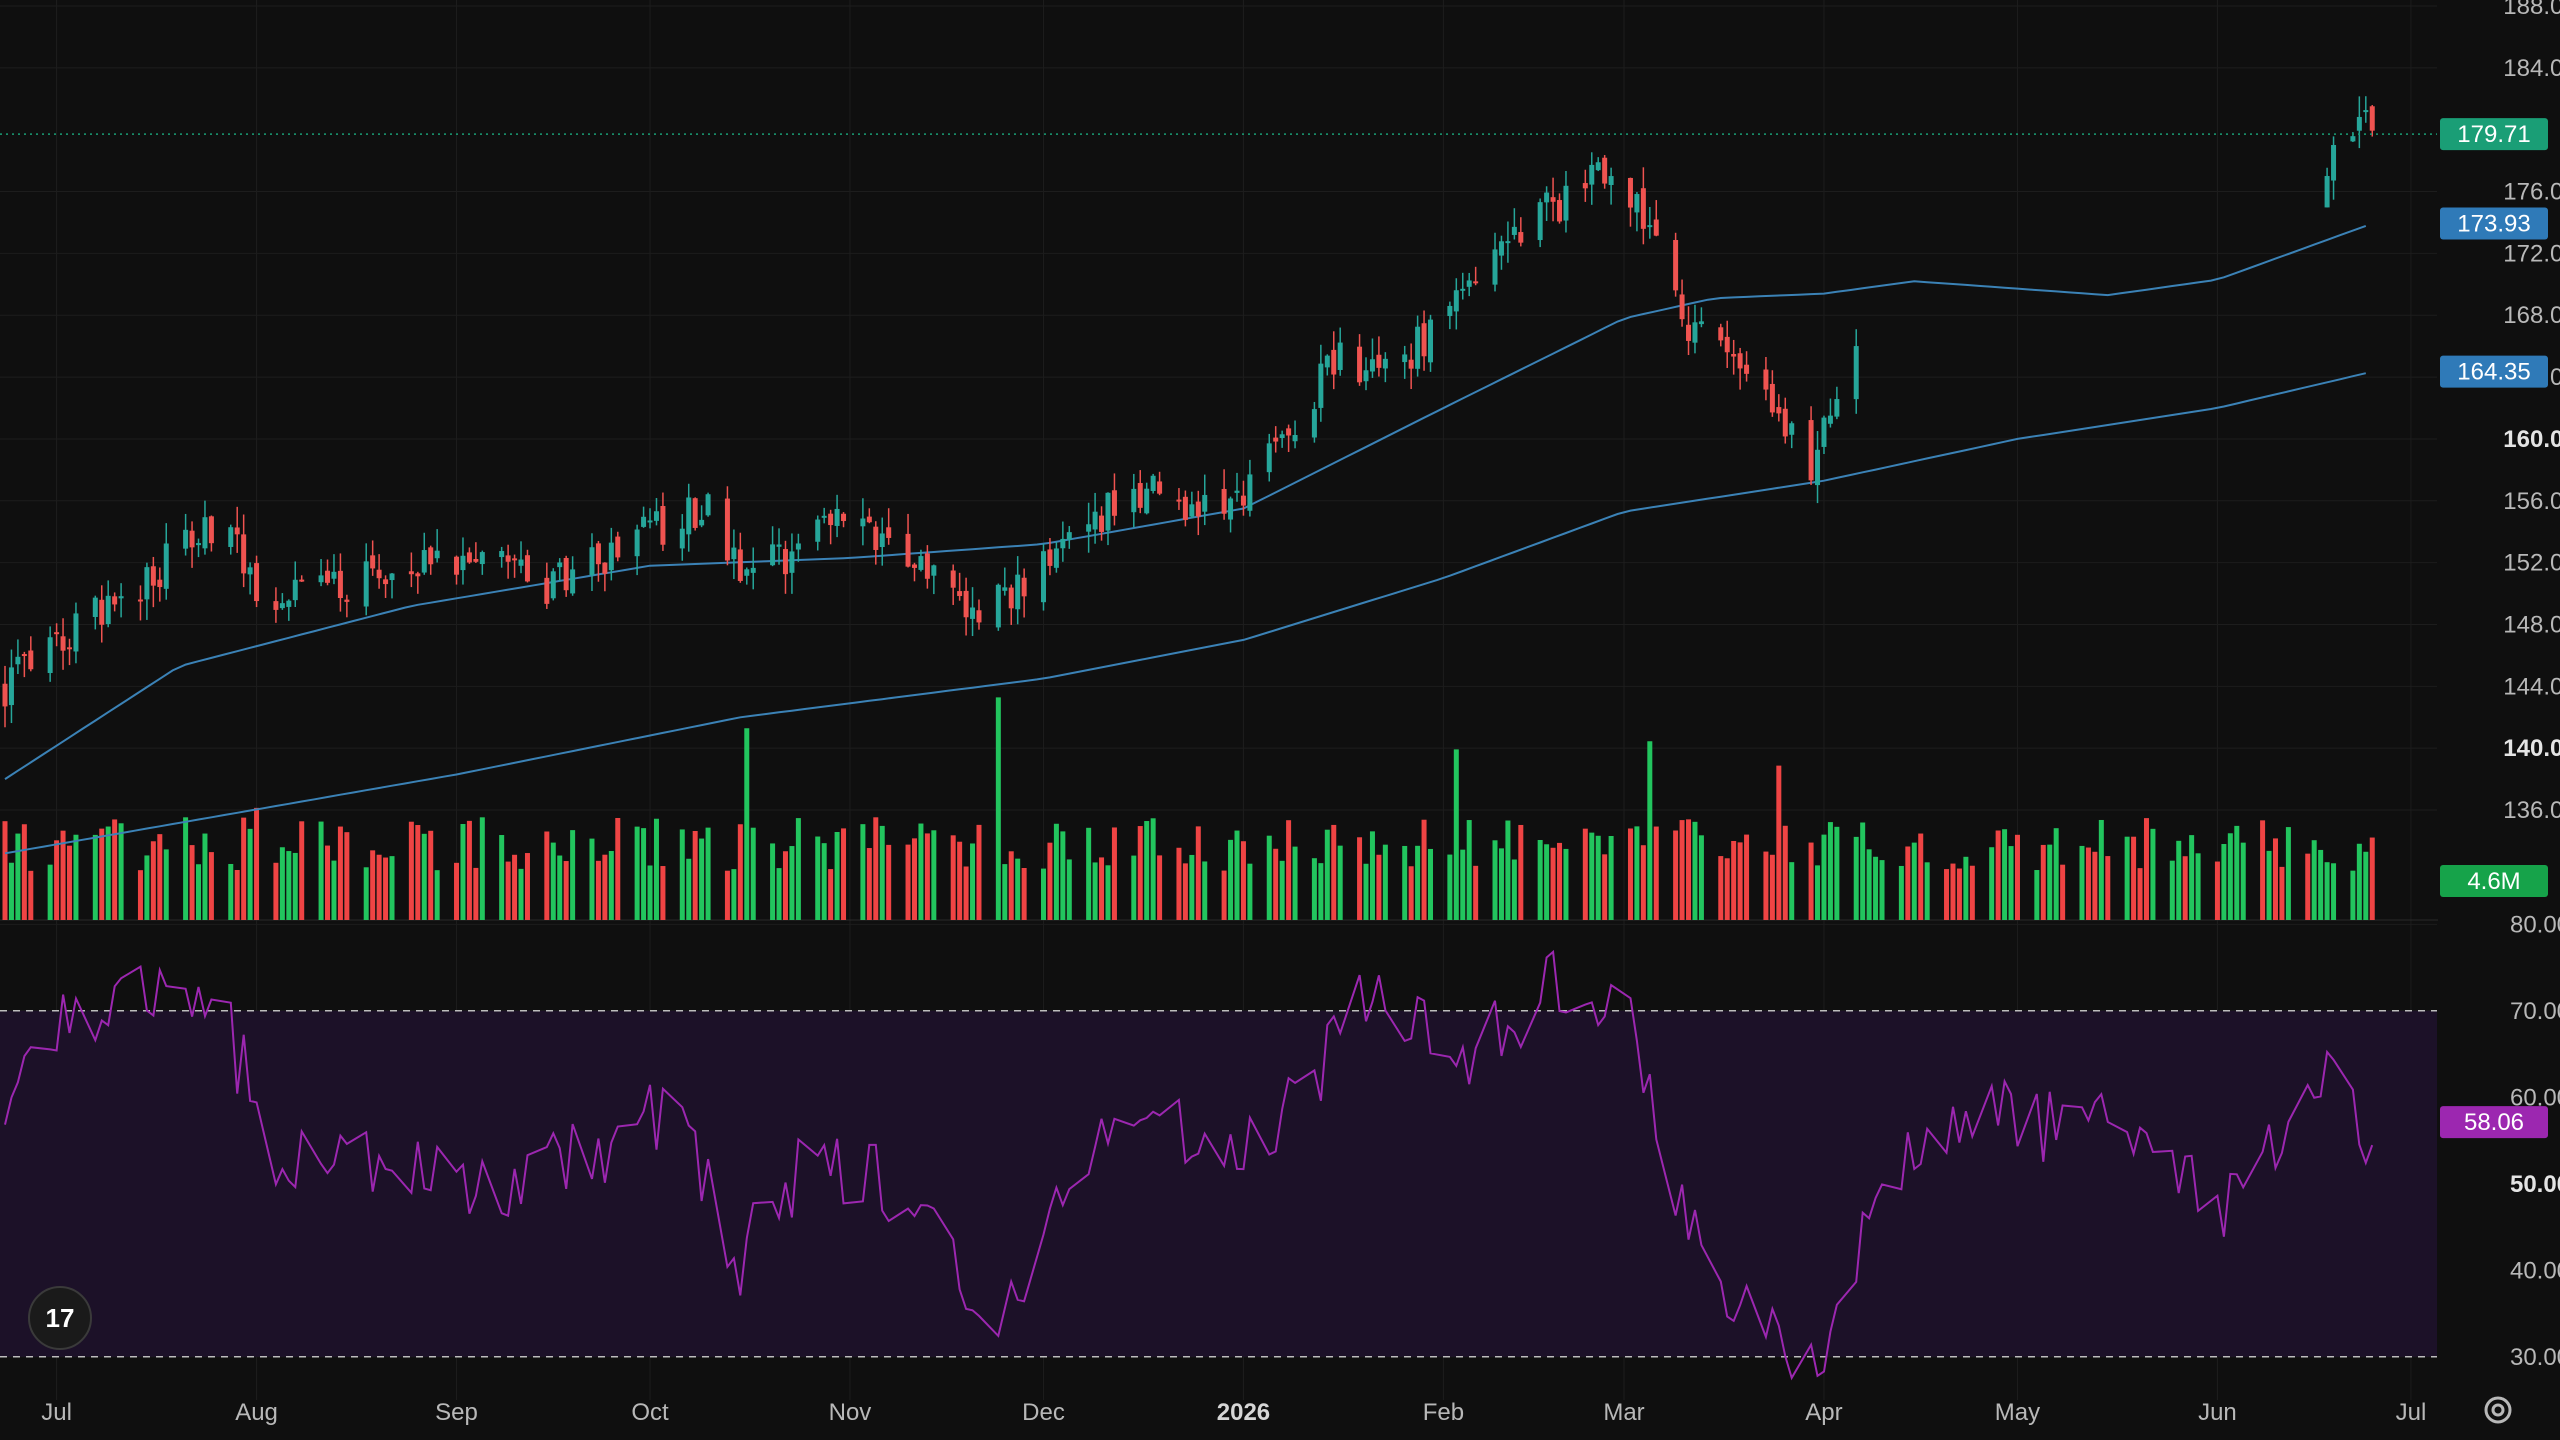 The width and height of the screenshot is (2560, 1440). I want to click on time-tick-label: Jul, so click(56, 1412).